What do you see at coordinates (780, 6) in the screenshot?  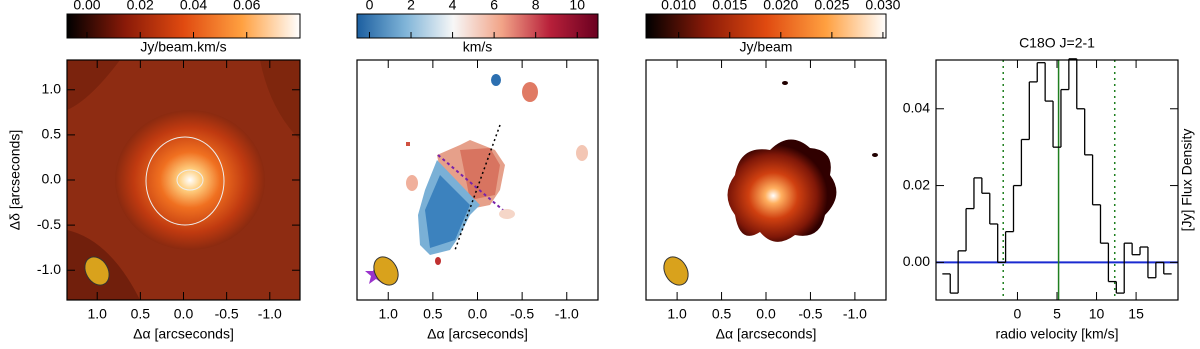 I see `colorbar-tick-label: 0.020` at bounding box center [780, 6].